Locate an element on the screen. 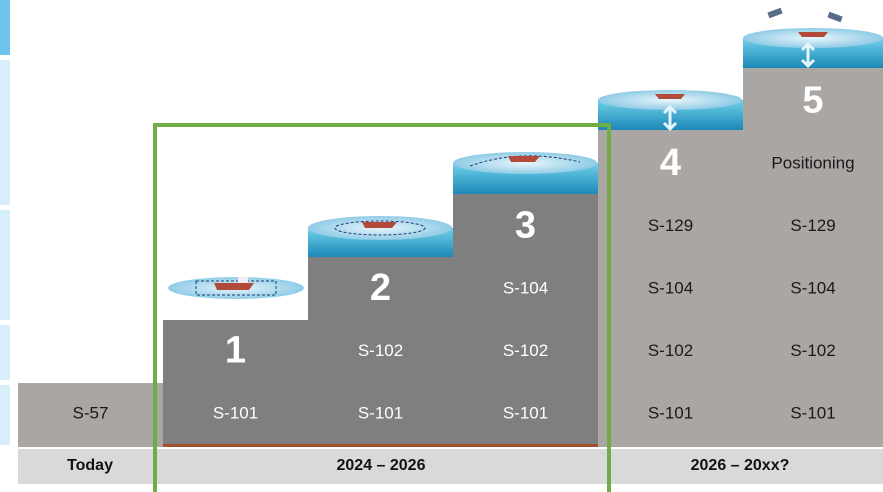 Image resolution: width=883 pixels, height=492 pixels. step-number: 1 is located at coordinates (235, 351).